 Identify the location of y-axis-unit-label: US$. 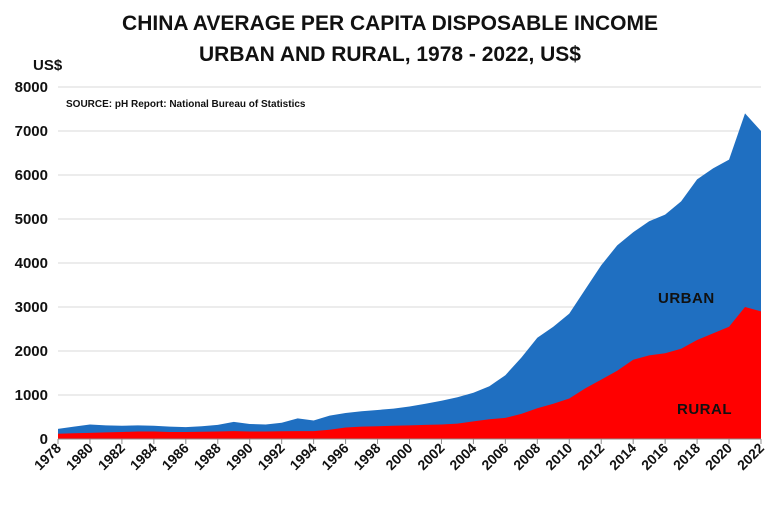
(48, 65).